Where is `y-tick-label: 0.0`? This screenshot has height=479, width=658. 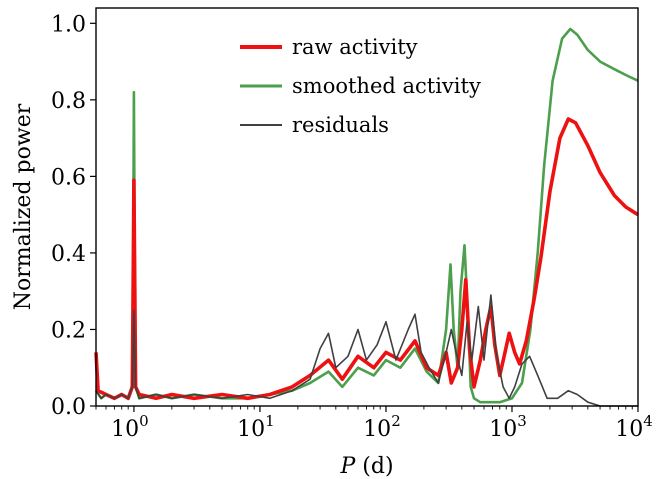
y-tick-label: 0.0 is located at coordinates (68, 407).